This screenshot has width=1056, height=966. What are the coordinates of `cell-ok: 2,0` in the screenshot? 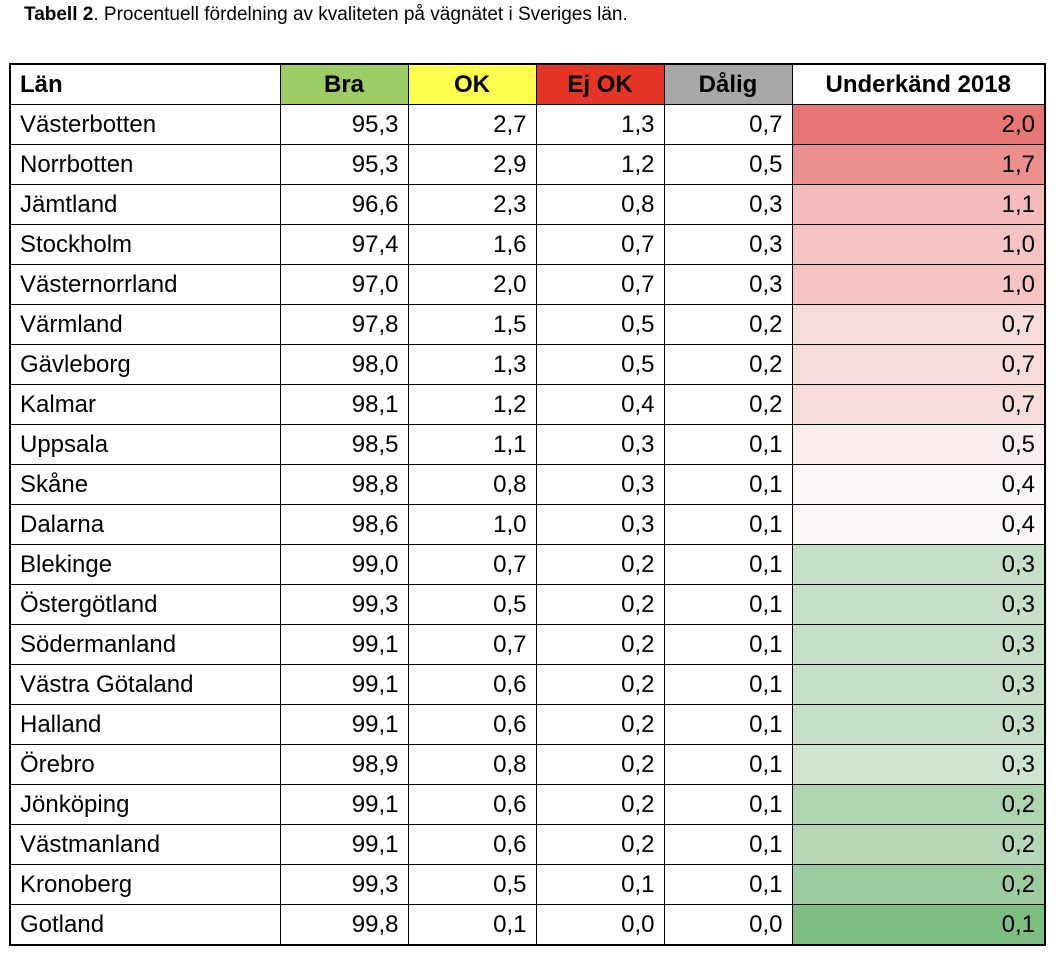 It's located at (472, 284).